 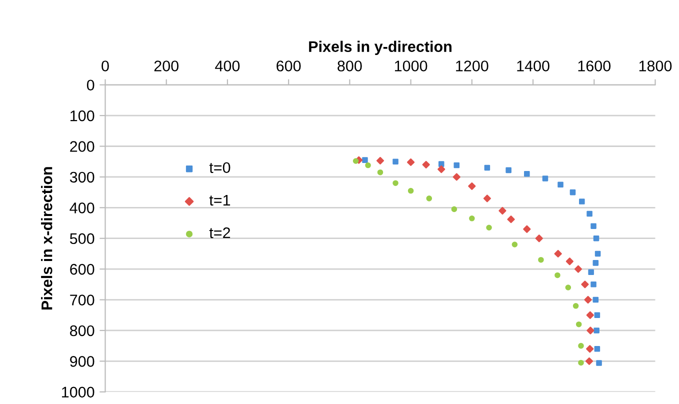 What do you see at coordinates (82, 146) in the screenshot?
I see `y-tick-label: 200` at bounding box center [82, 146].